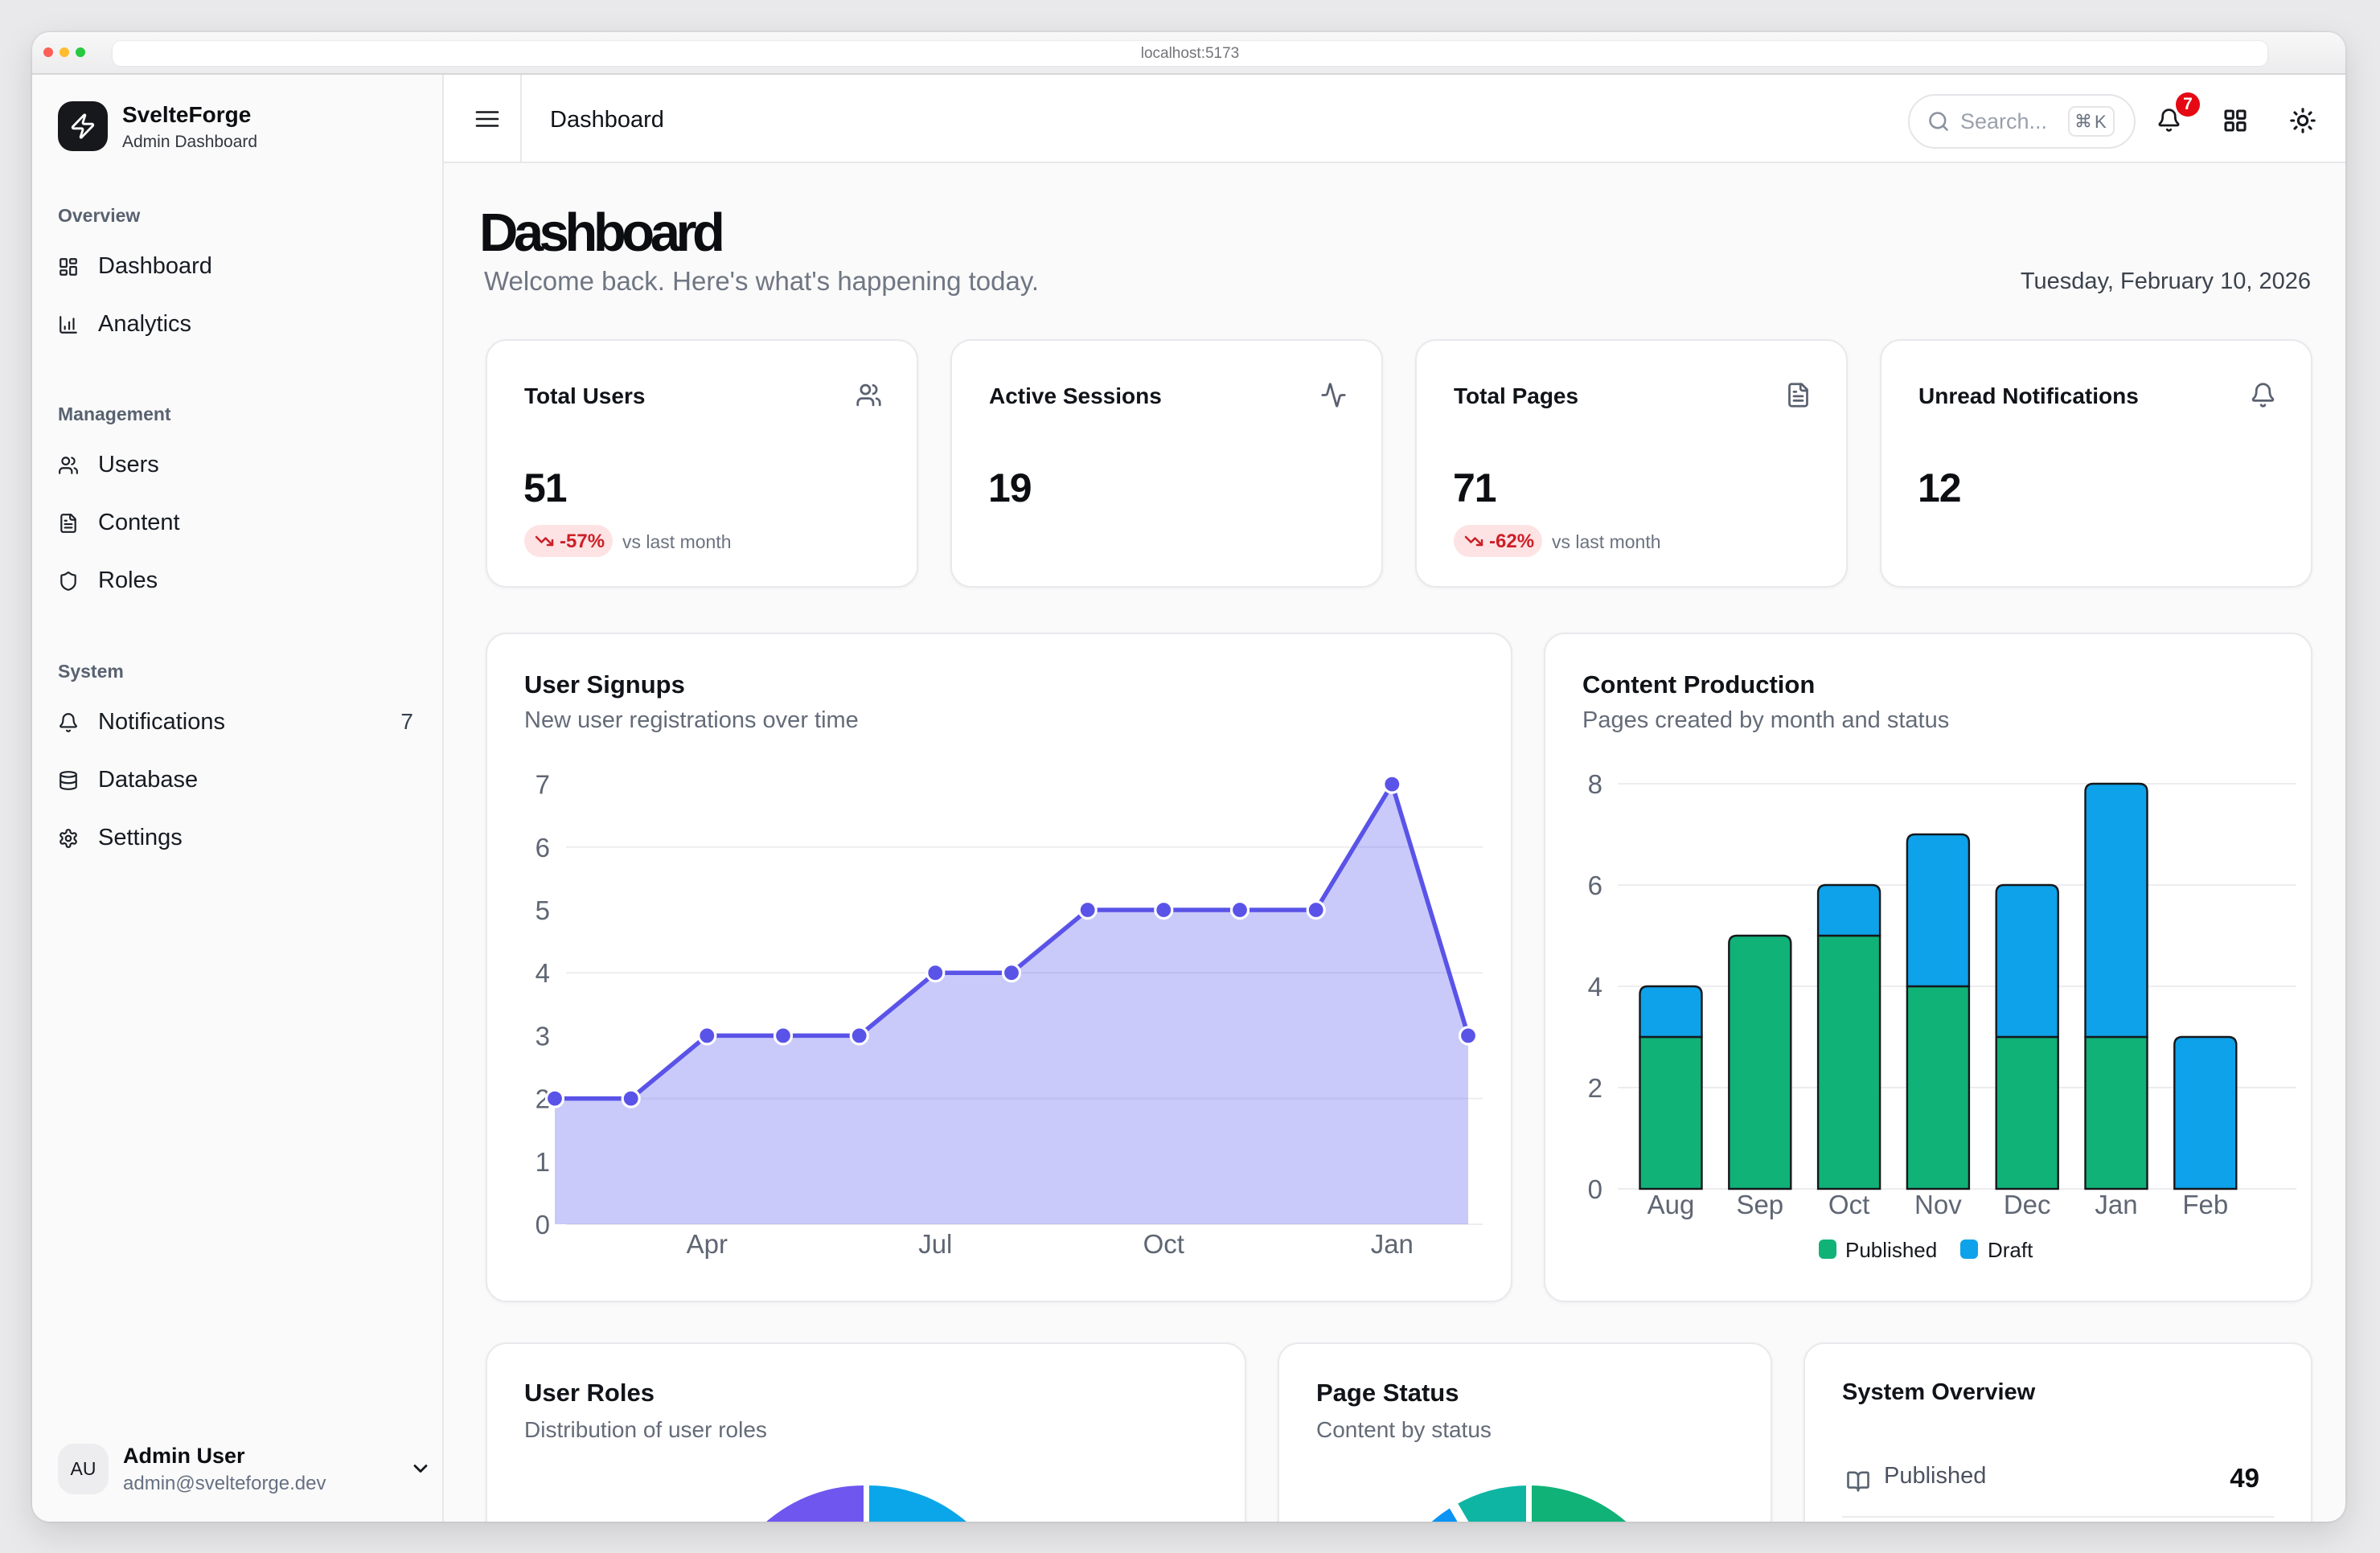  Describe the element at coordinates (1891, 1250) in the screenshot. I see `svg-text: Published` at that location.